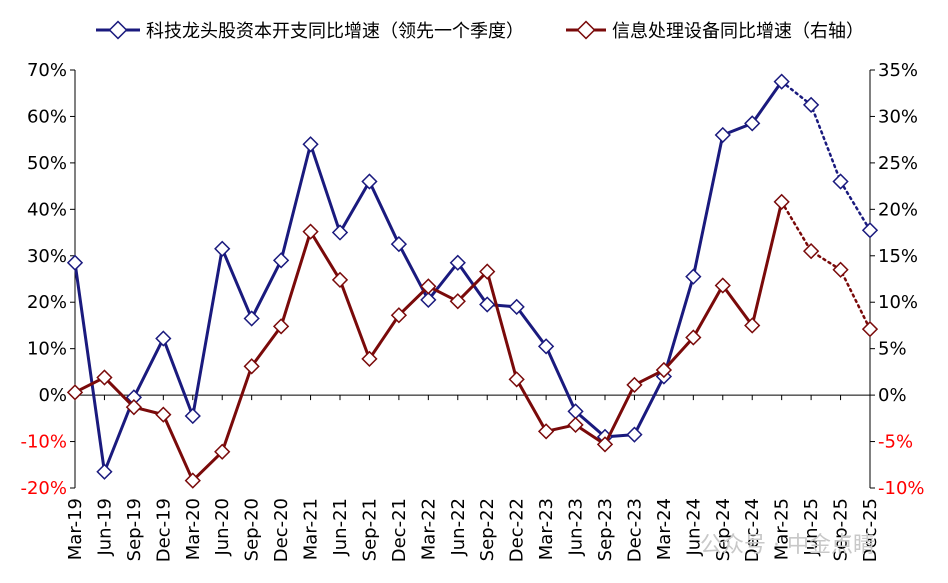 The image size is (948, 583). Describe the element at coordinates (841, 529) in the screenshot. I see `x-tick-label: Sep-25` at that location.